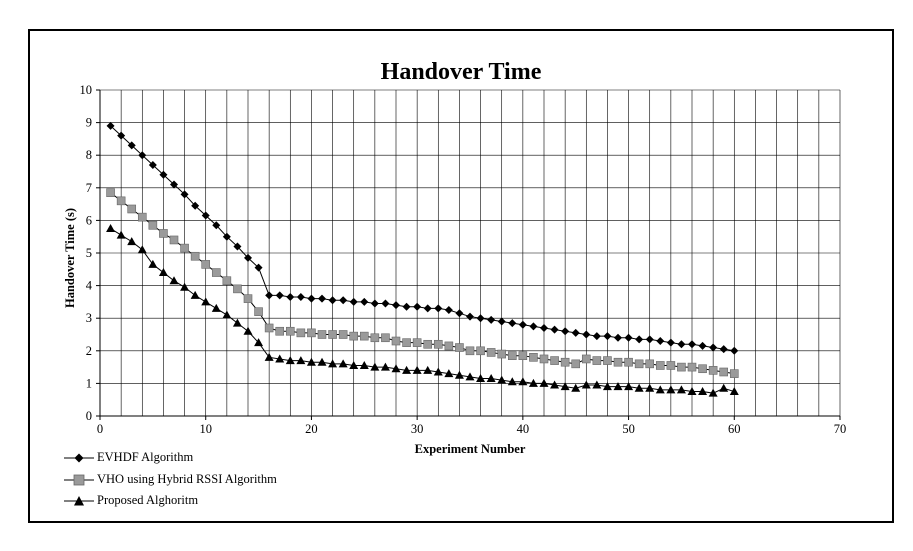  I want to click on x-tick-label: 10, so click(205, 429).